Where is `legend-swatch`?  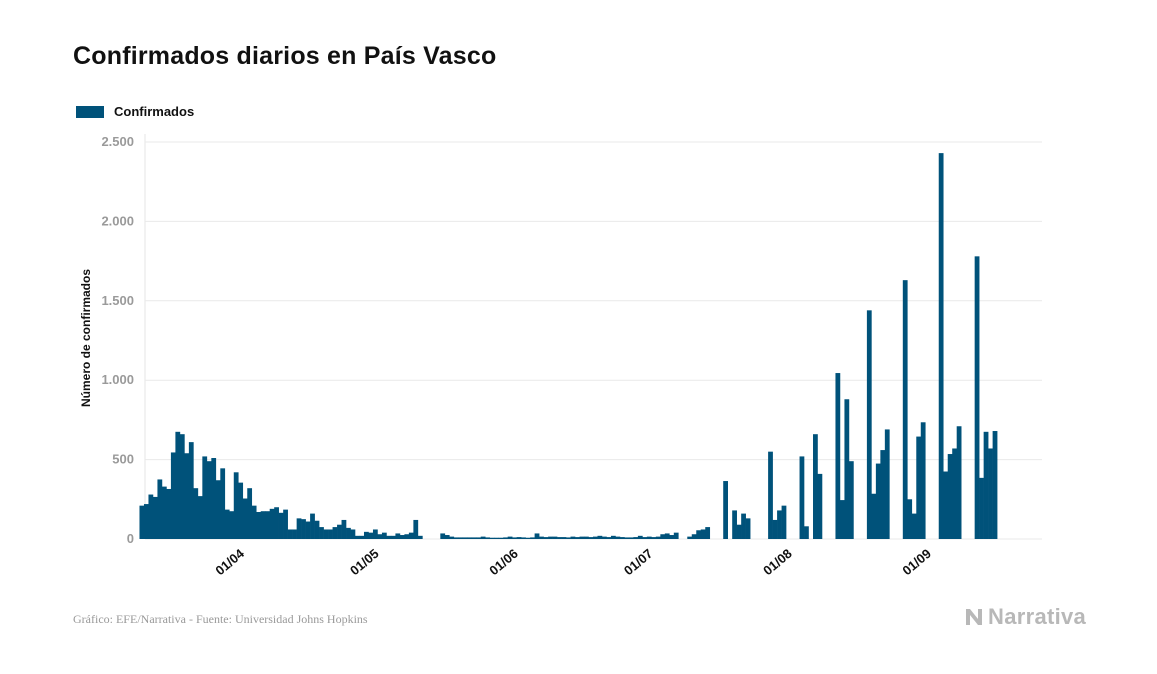
legend-swatch is located at coordinates (90, 111).